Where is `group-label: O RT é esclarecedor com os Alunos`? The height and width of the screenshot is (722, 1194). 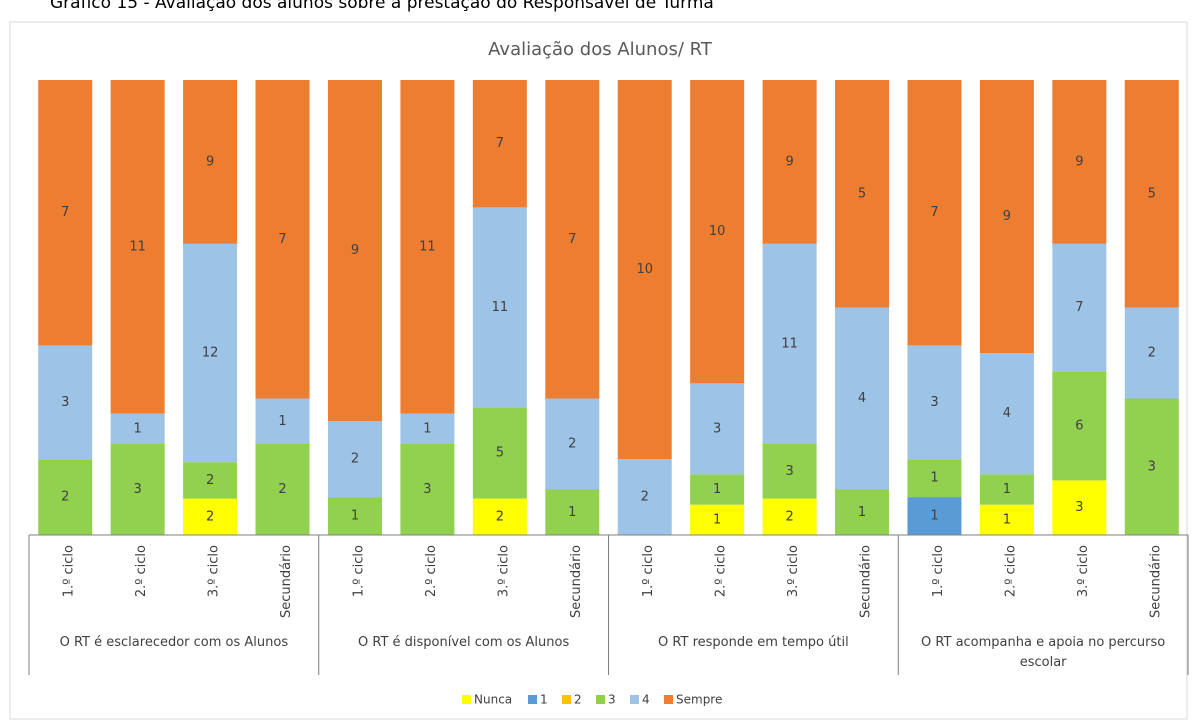
group-label: O RT é esclarecedor com os Alunos is located at coordinates (174, 642).